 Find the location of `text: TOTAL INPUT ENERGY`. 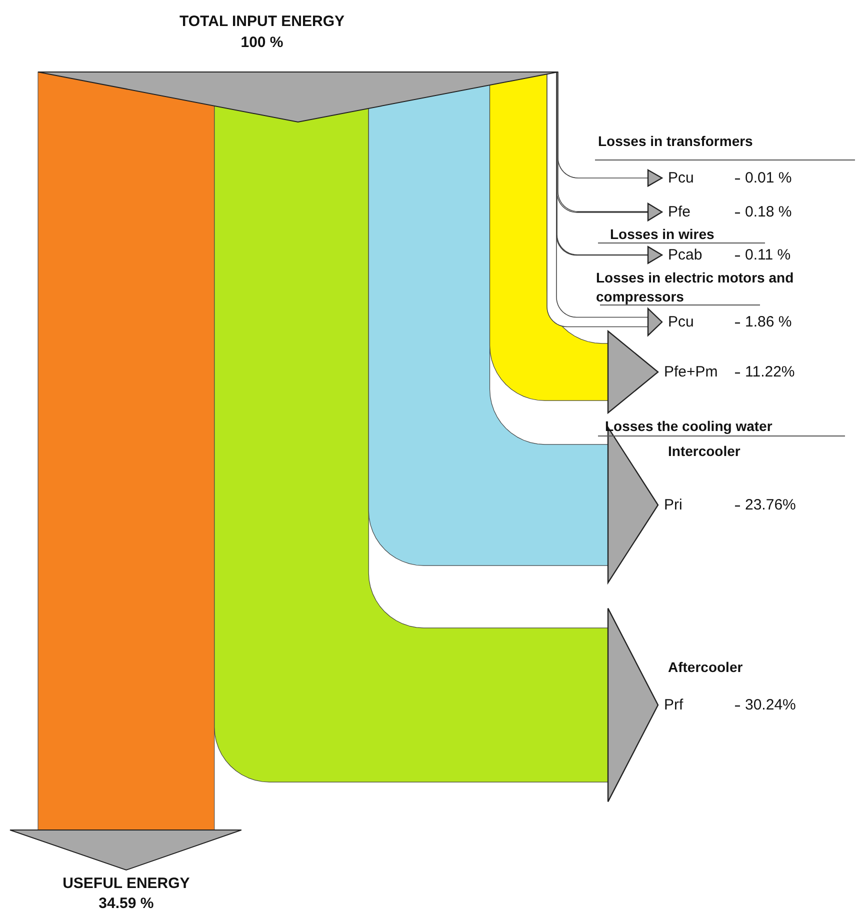

text: TOTAL INPUT ENERGY is located at coordinates (262, 21).